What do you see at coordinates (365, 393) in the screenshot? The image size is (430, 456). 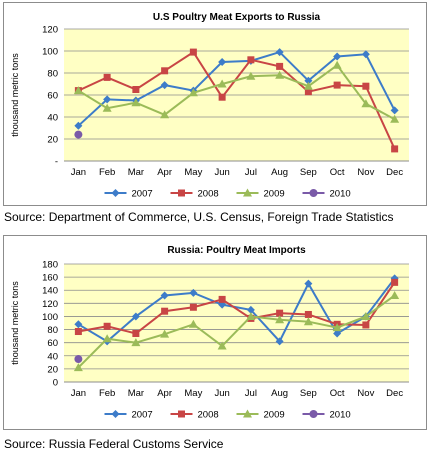 I see `x-tick-label: Nov` at bounding box center [365, 393].